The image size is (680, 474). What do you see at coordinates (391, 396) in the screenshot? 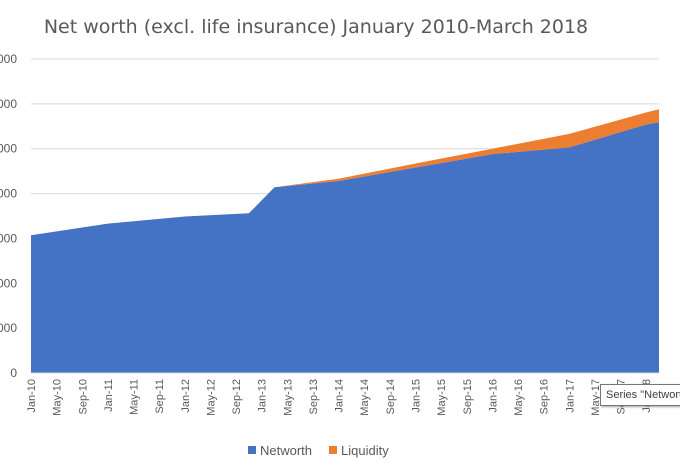
I see `x-tick-label: Sep-14` at bounding box center [391, 396].